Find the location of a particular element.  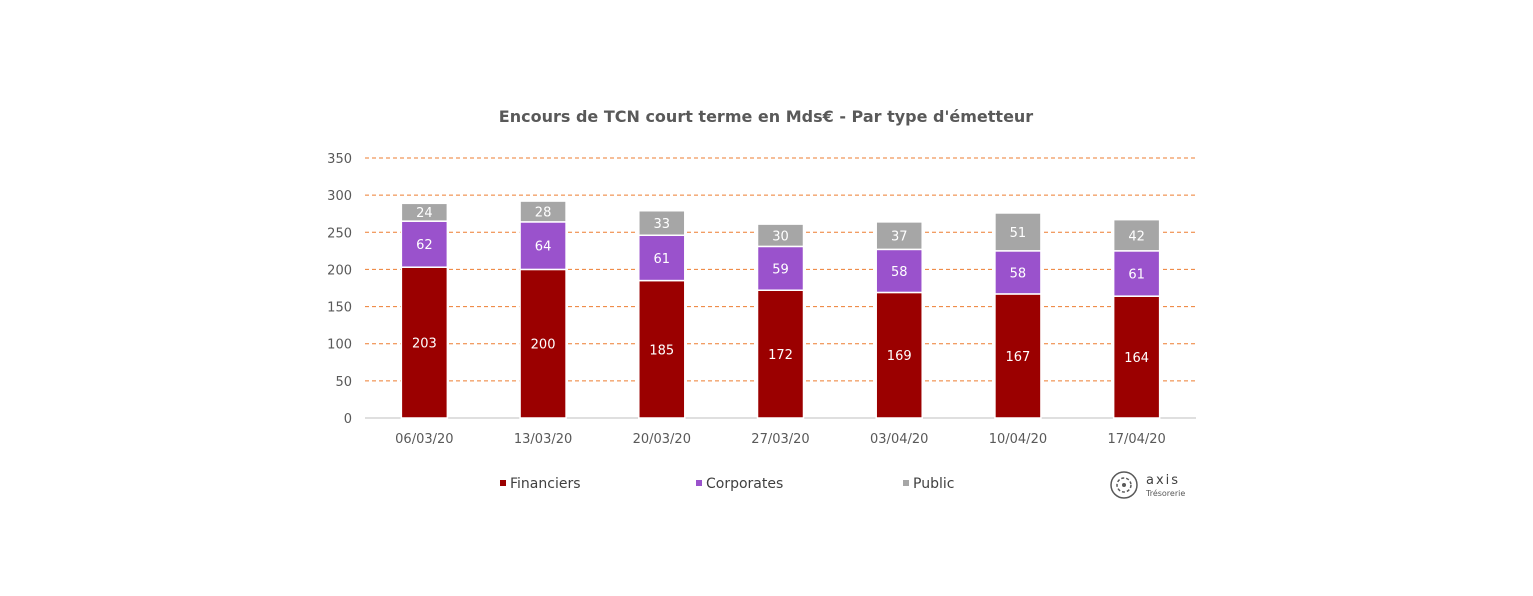

data-label-financiers: 164 is located at coordinates (1136, 358).